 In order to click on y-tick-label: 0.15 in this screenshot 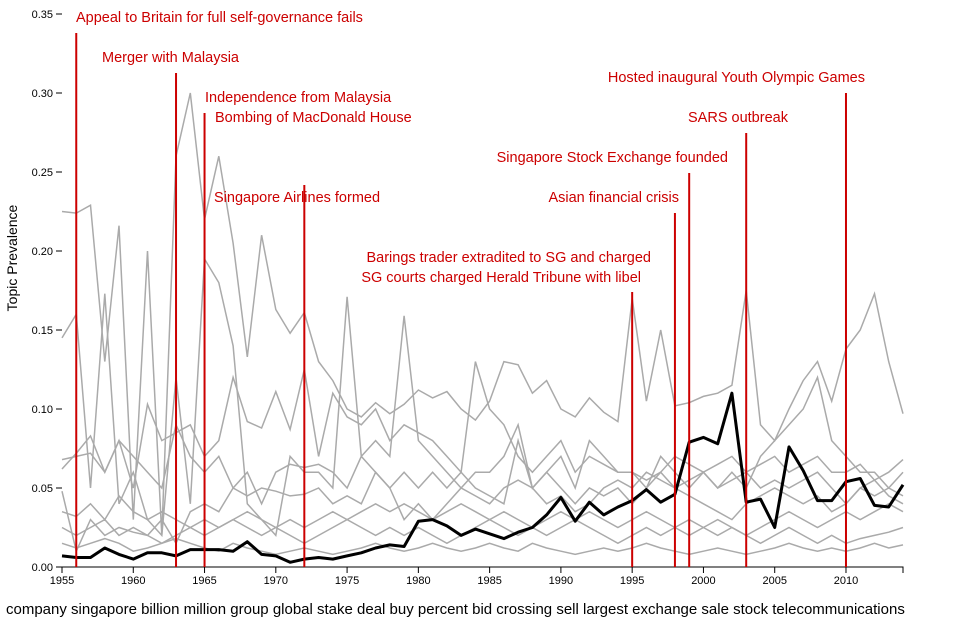, I will do `click(42, 331)`.